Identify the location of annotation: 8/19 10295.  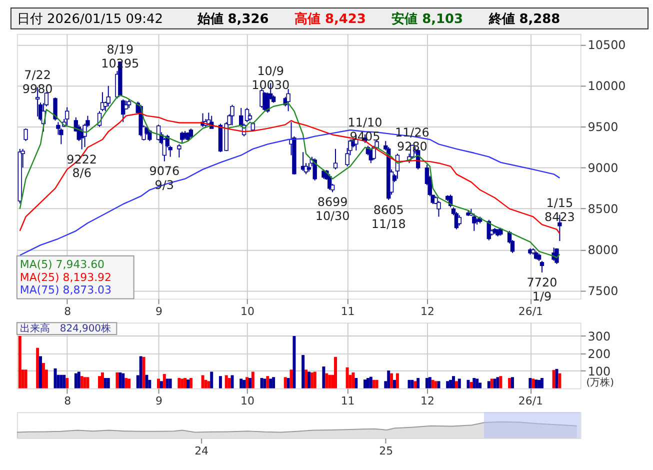
(120, 56).